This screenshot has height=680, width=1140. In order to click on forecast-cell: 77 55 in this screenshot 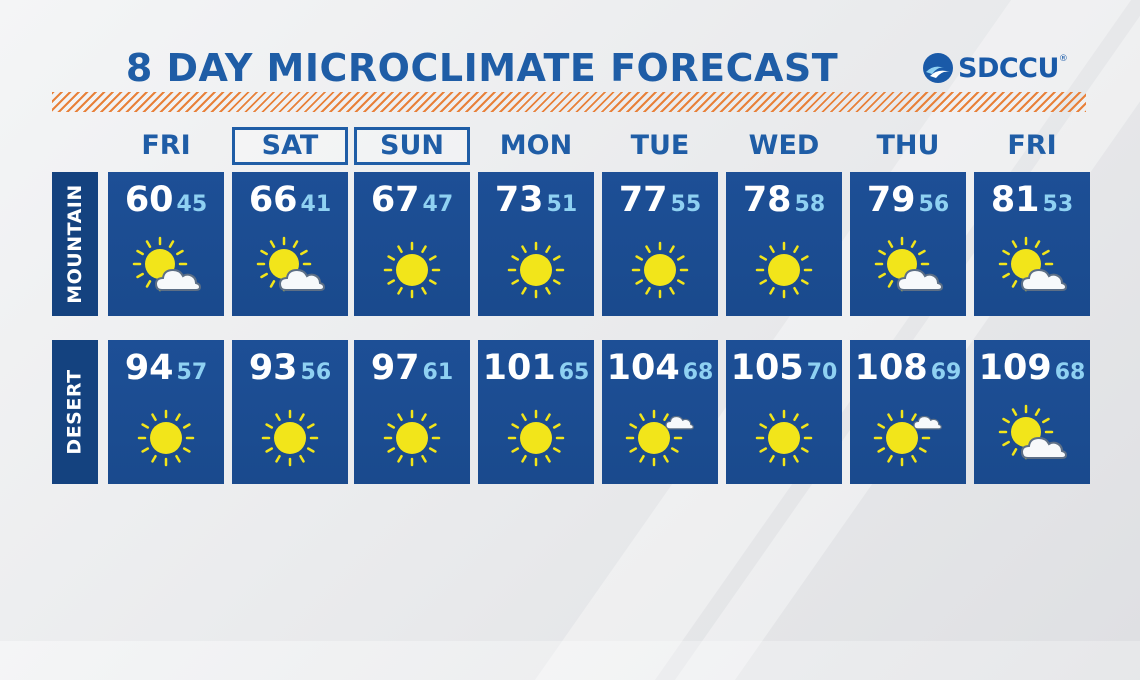, I will do `click(660, 244)`.